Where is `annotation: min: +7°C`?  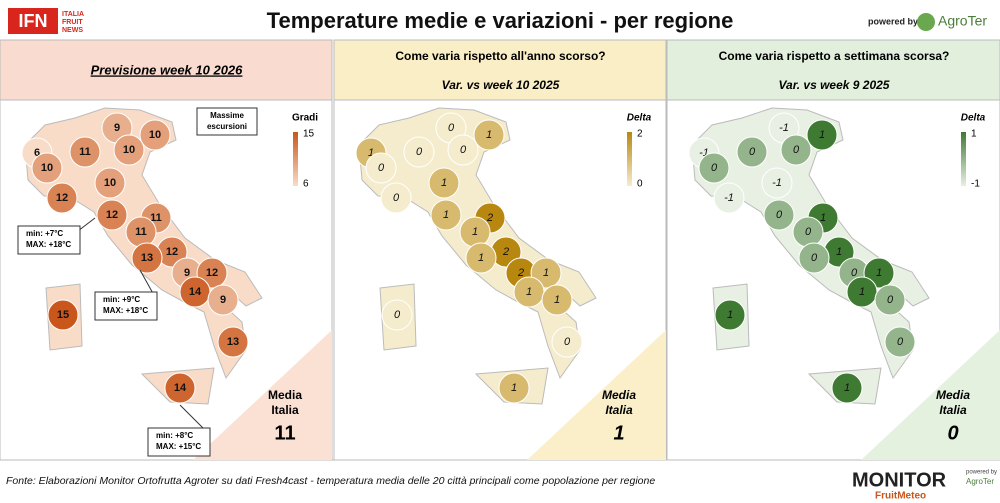
annotation: min: +7°C is located at coordinates (44, 233).